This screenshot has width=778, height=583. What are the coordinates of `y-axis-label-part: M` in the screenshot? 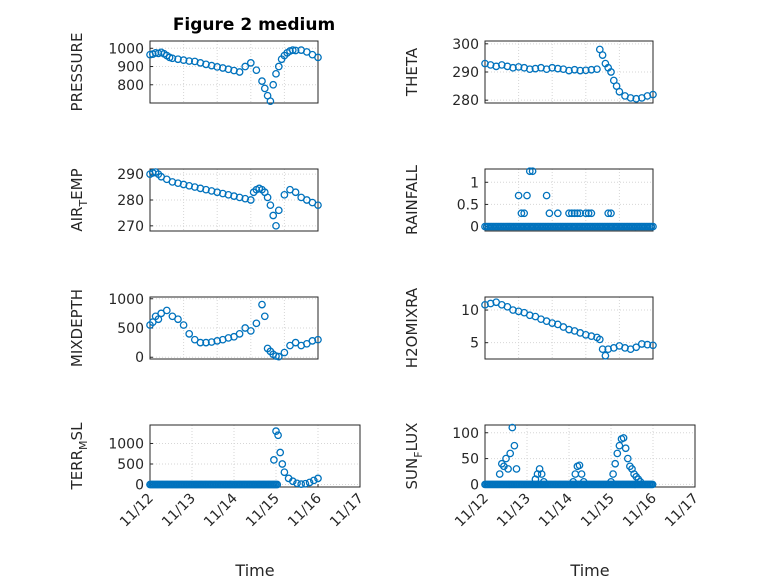 It's located at (83, 445).